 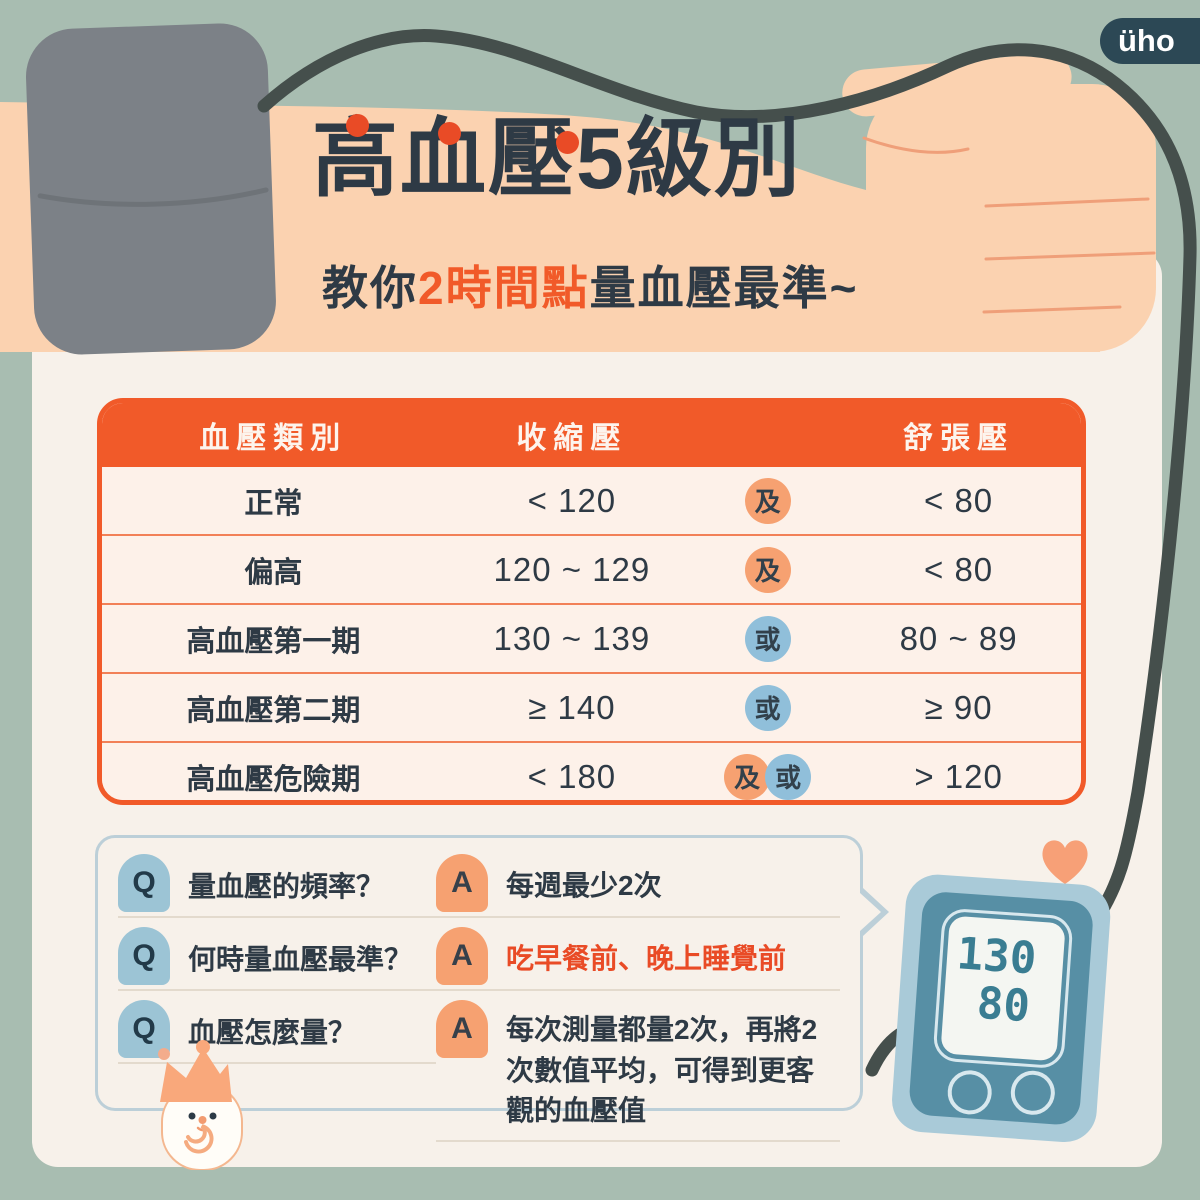 I want to click on question-text: 血壓怎麼量？, so click(x=272, y=1032).